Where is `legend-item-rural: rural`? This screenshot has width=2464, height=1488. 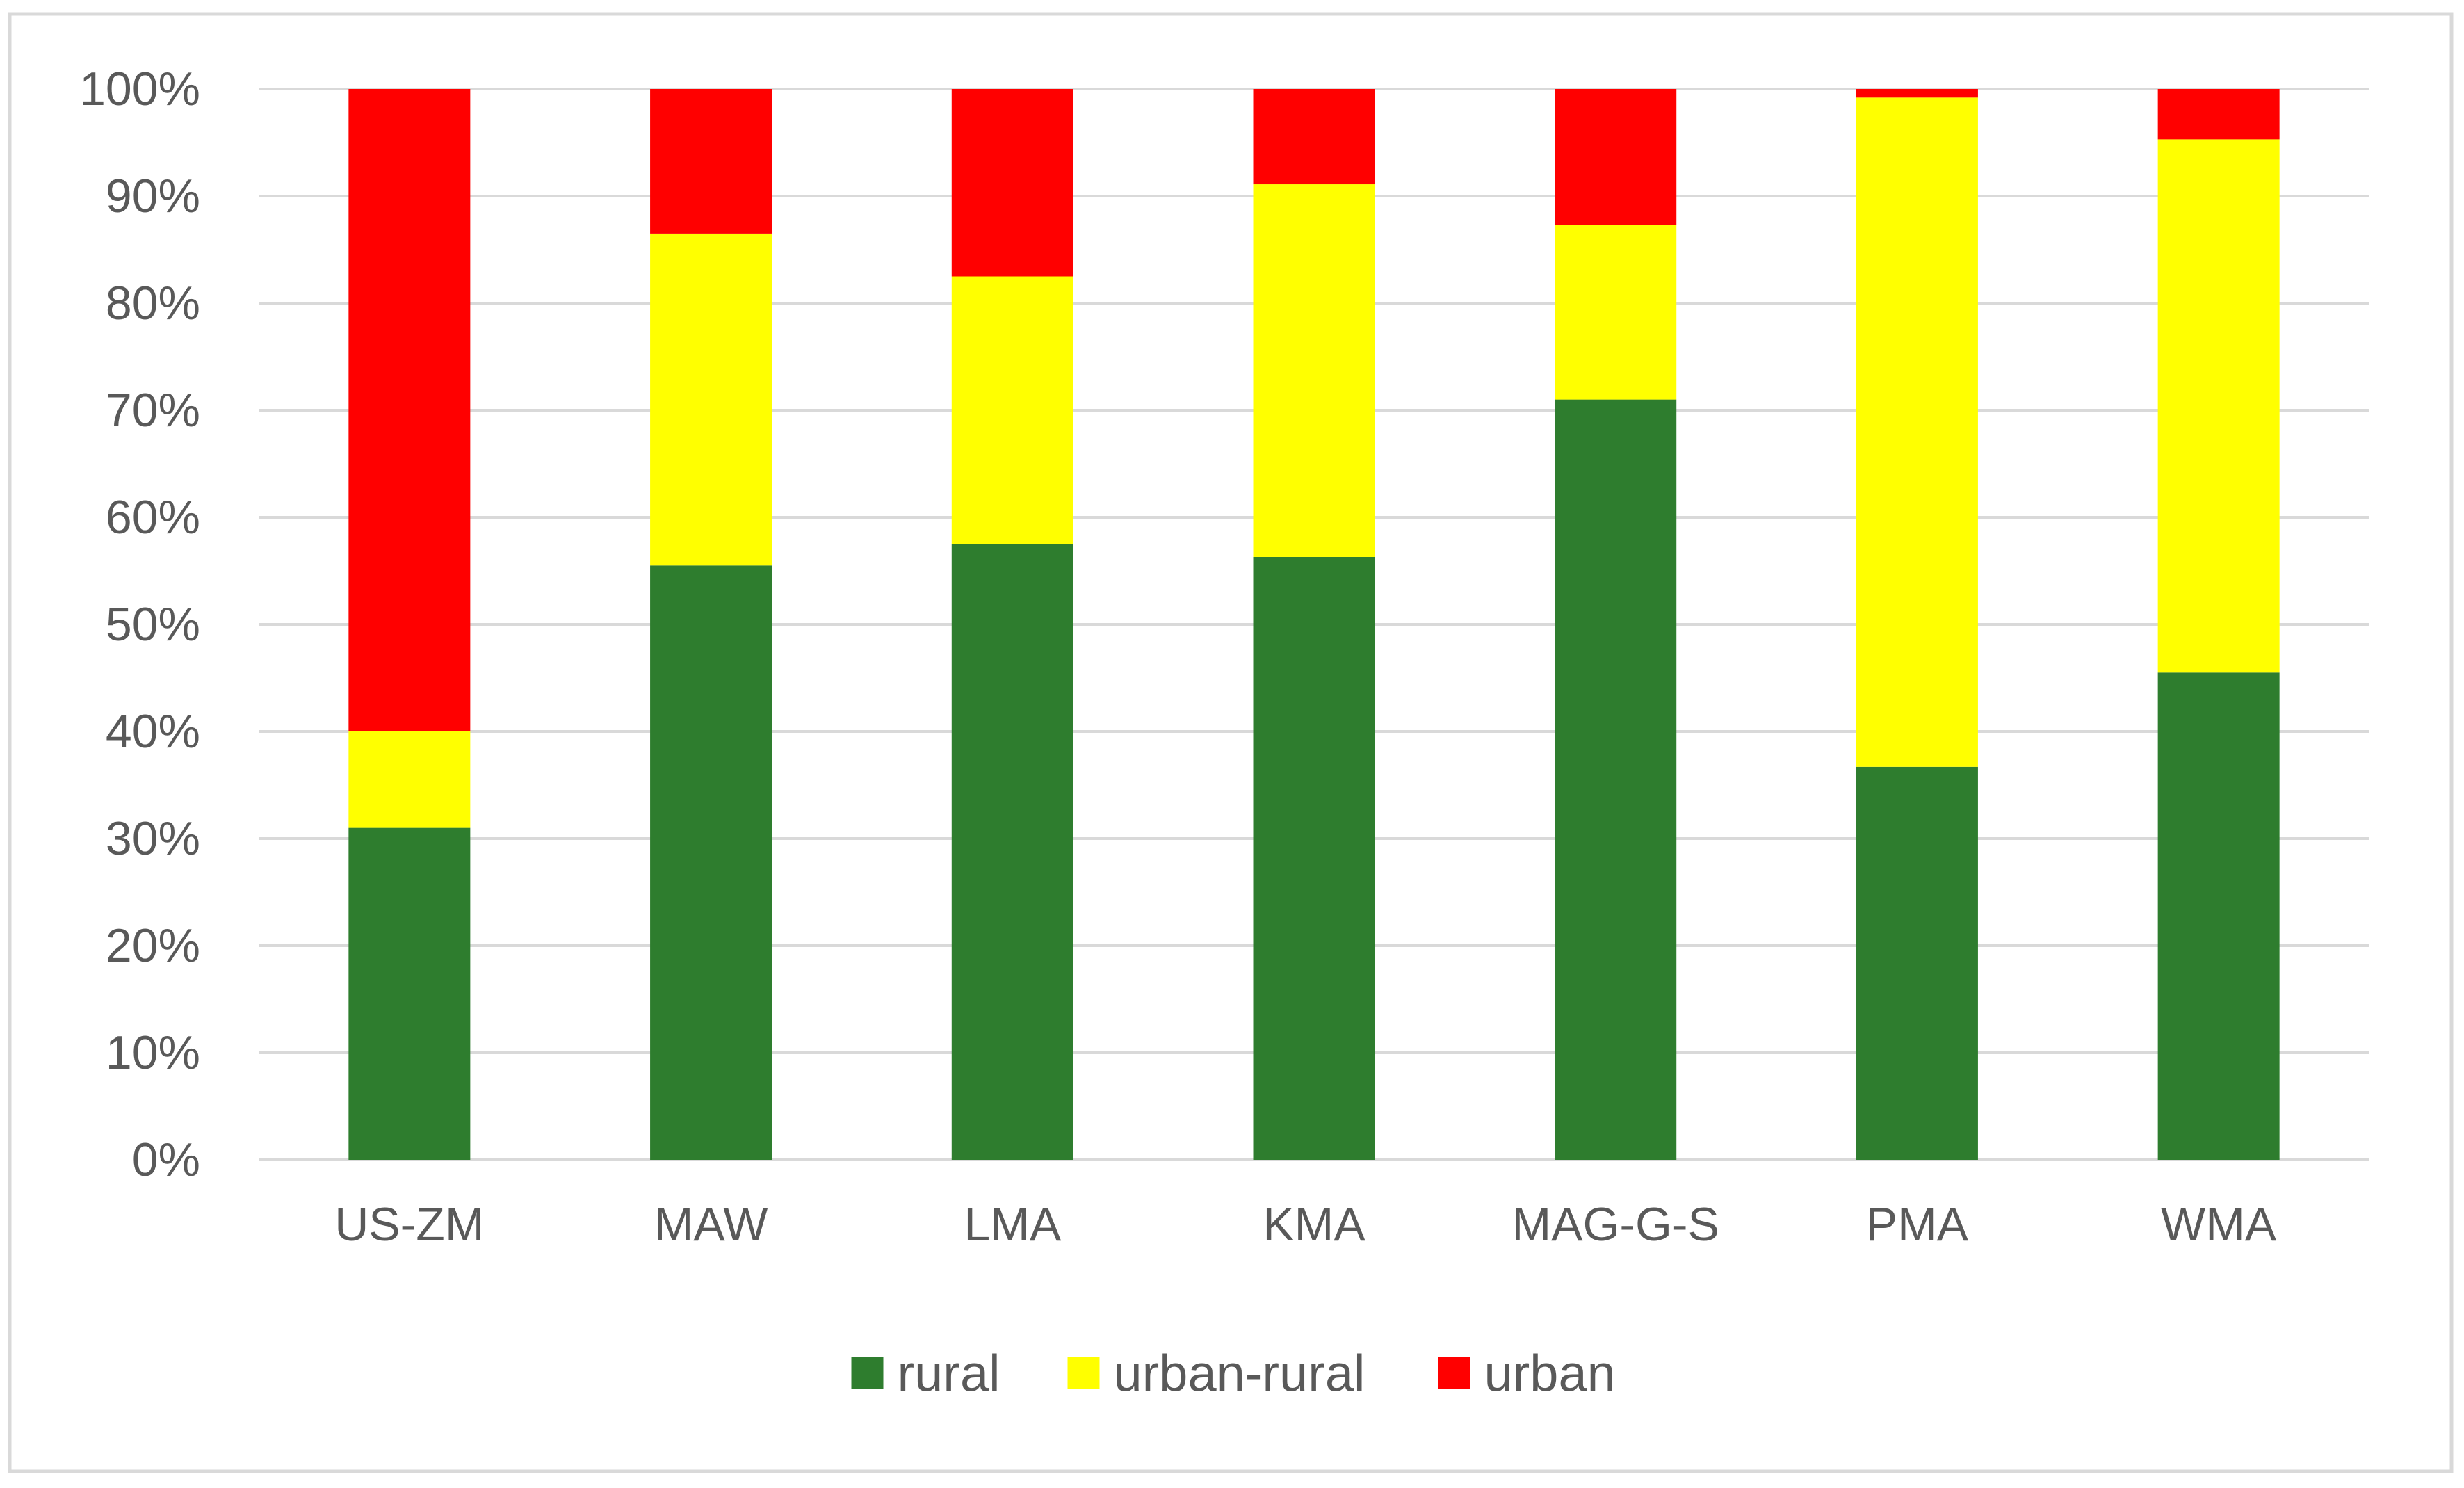 legend-item-rural: rural is located at coordinates (925, 1373).